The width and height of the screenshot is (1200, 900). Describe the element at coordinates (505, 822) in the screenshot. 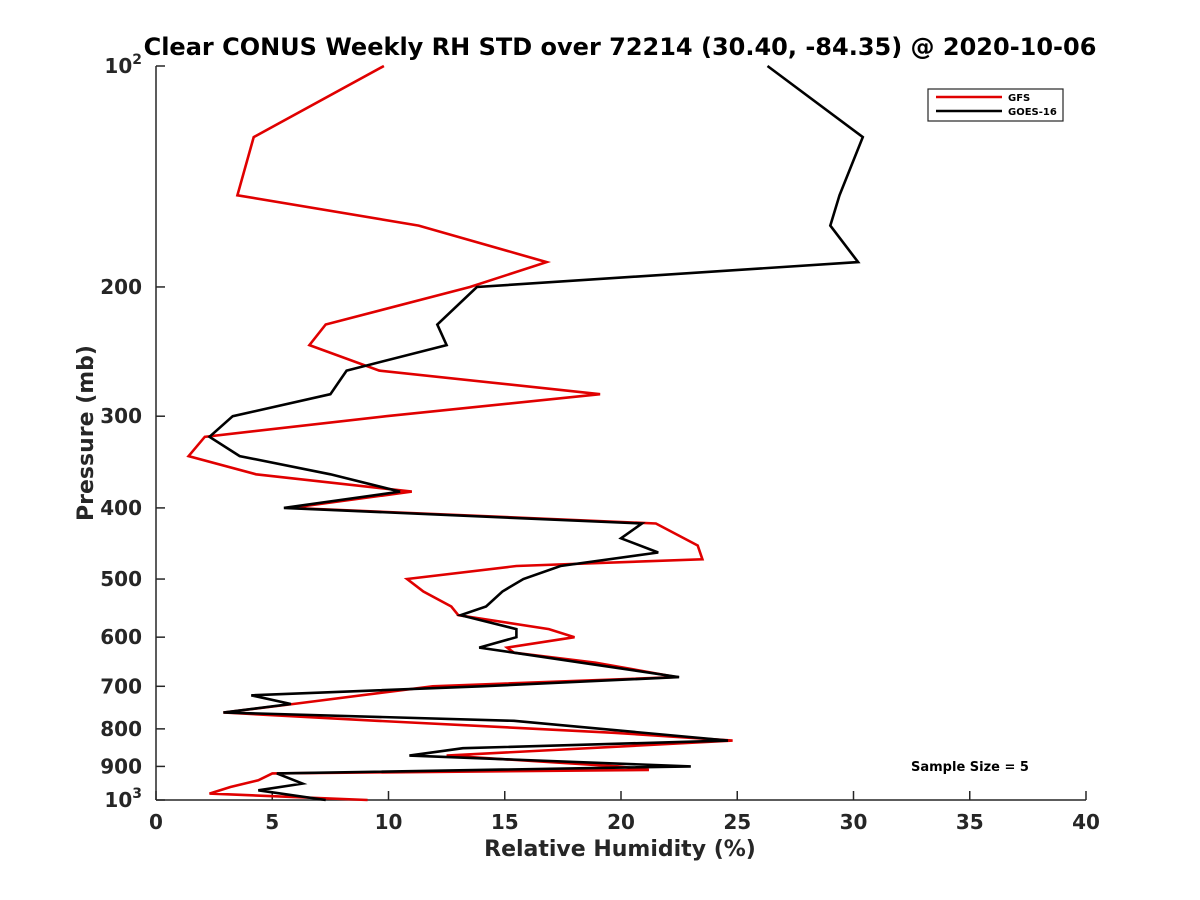

I see `x-tick-label: 15` at that location.